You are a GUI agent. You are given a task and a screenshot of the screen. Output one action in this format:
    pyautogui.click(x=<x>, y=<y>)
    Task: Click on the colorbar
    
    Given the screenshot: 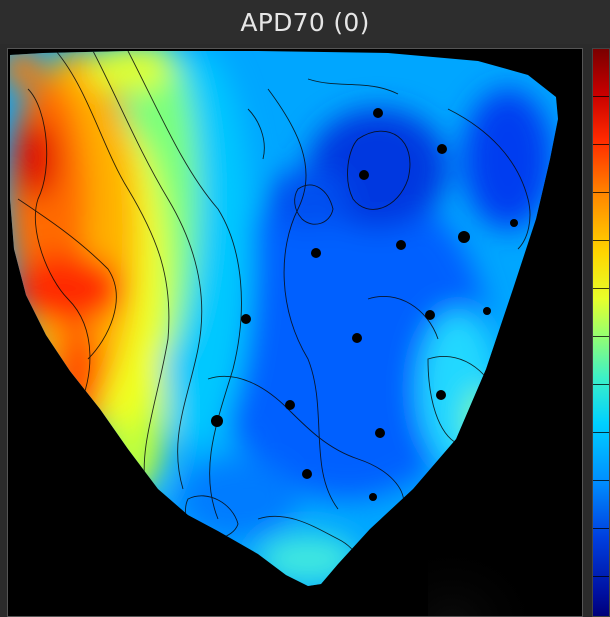 What is the action you would take?
    pyautogui.click(x=601, y=332)
    